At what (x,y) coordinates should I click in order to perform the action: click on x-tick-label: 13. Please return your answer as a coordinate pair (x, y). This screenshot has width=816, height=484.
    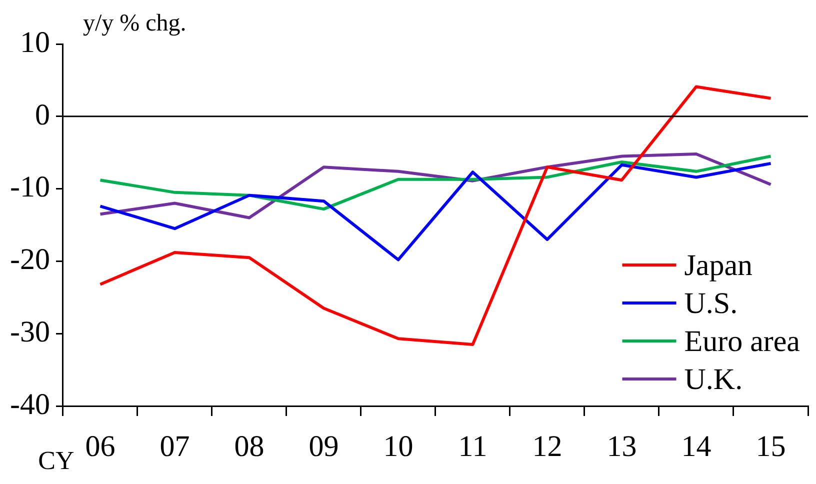
    Looking at the image, I should click on (621, 446).